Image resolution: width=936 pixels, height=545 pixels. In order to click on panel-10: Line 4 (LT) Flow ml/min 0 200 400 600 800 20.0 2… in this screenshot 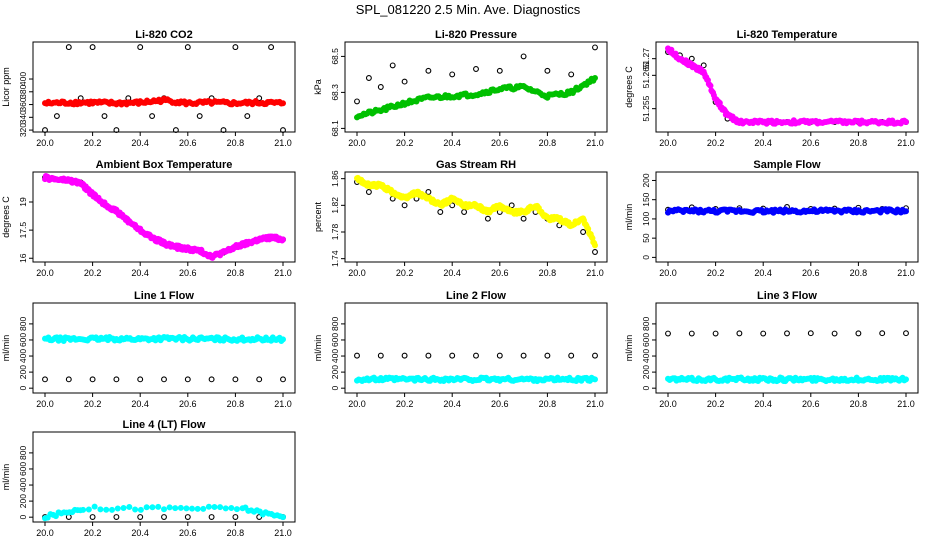, I will do `click(148, 478)`.